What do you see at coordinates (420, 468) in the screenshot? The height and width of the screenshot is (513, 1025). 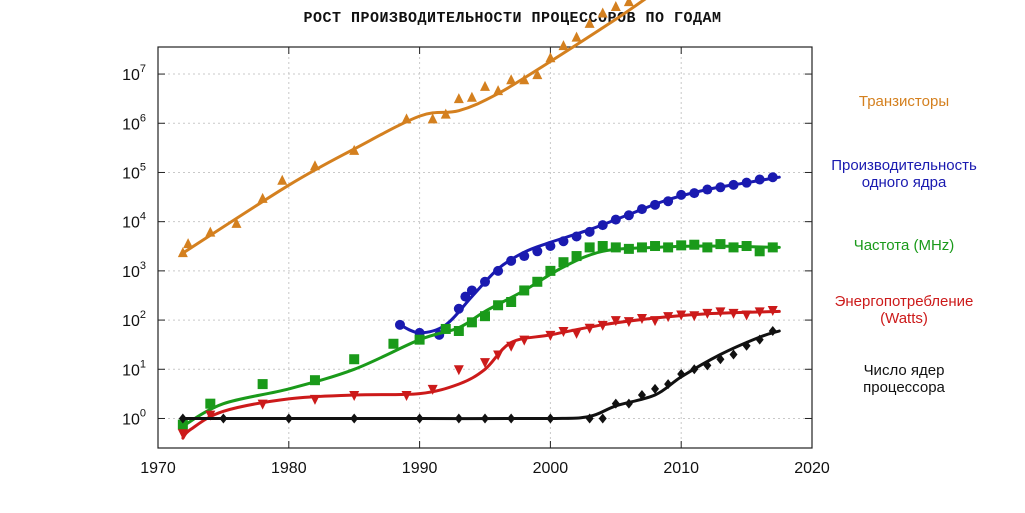 I see `x-tick-label: 1990` at bounding box center [420, 468].